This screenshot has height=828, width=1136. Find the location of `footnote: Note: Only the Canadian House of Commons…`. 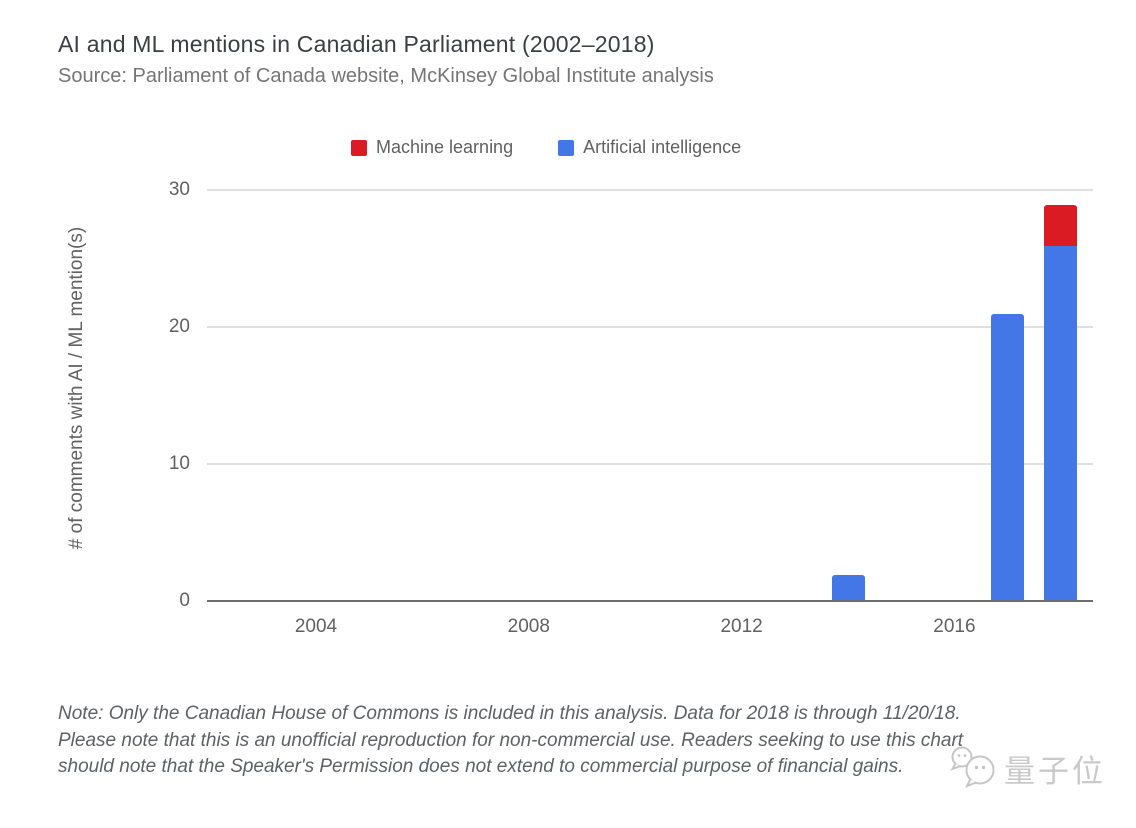

footnote: Note: Only the Canadian House of Commons… is located at coordinates (510, 741).